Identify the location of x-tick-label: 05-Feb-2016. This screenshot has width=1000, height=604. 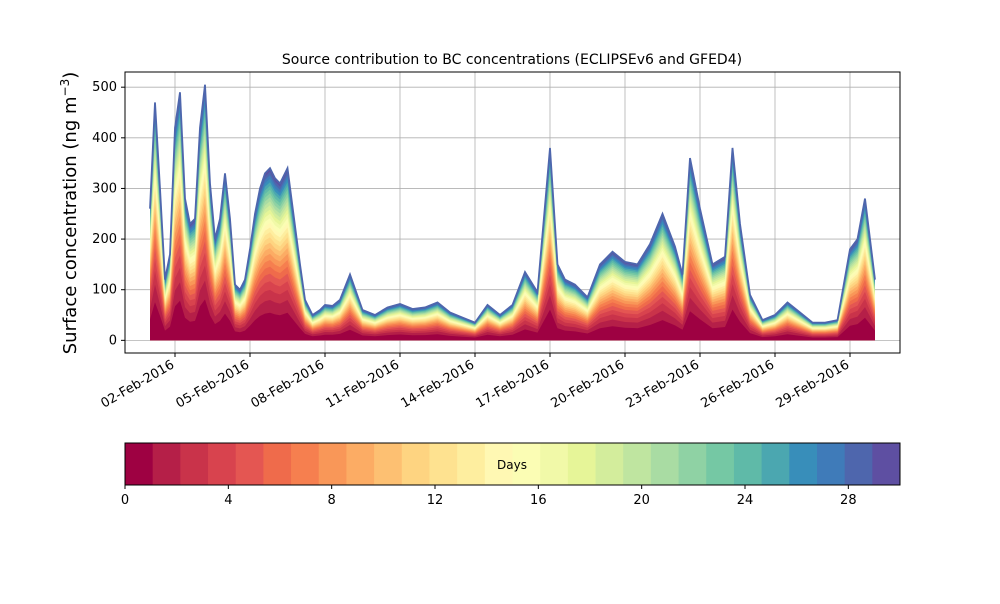
(212, 384).